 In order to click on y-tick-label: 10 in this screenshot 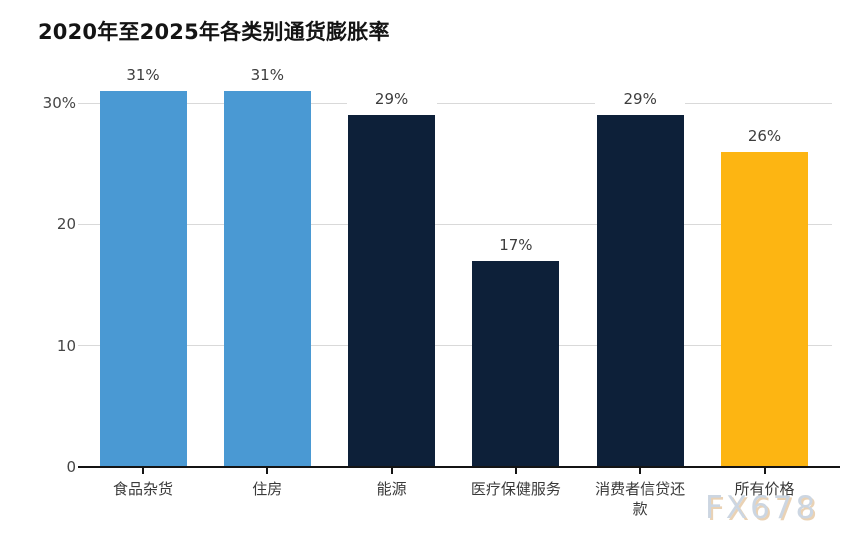, I will do `click(66, 345)`.